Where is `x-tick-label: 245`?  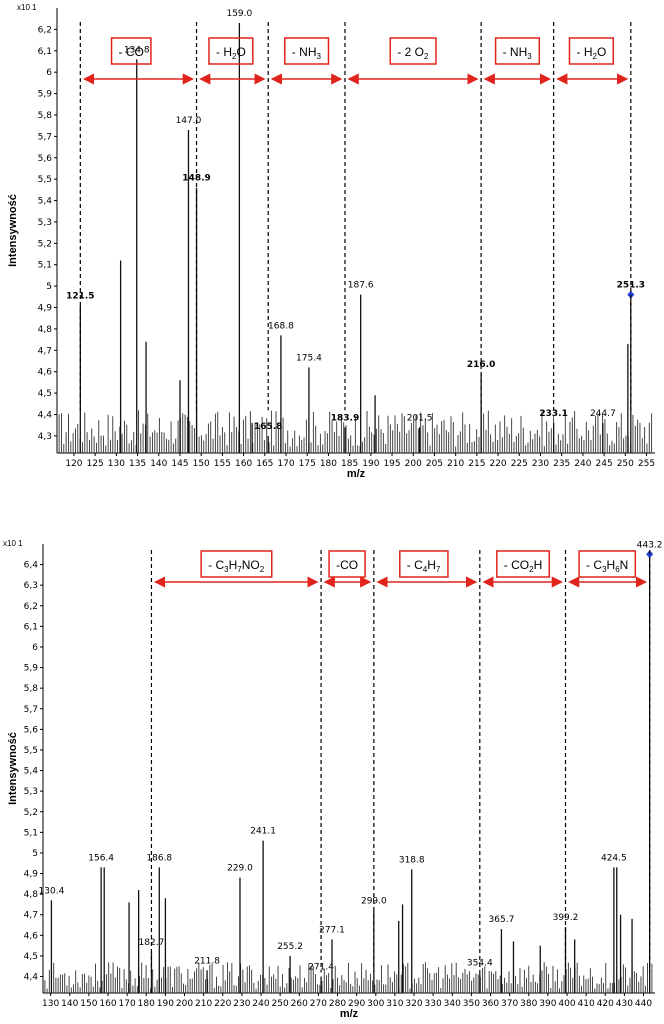 x-tick-label: 245 is located at coordinates (604, 464).